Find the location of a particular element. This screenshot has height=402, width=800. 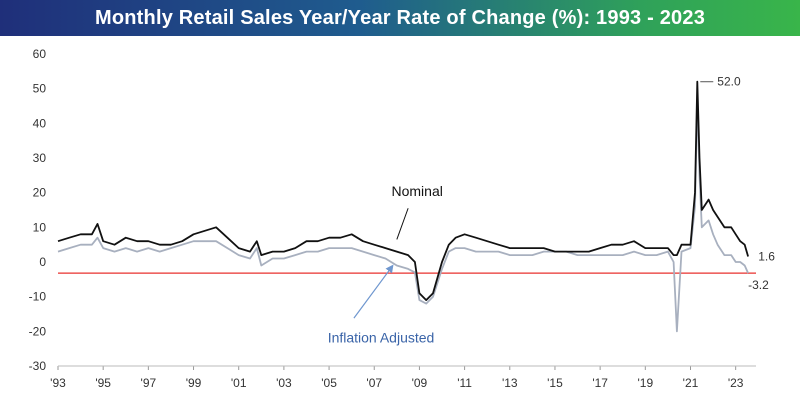

reference-value-label: -3.2 is located at coordinates (758, 285).